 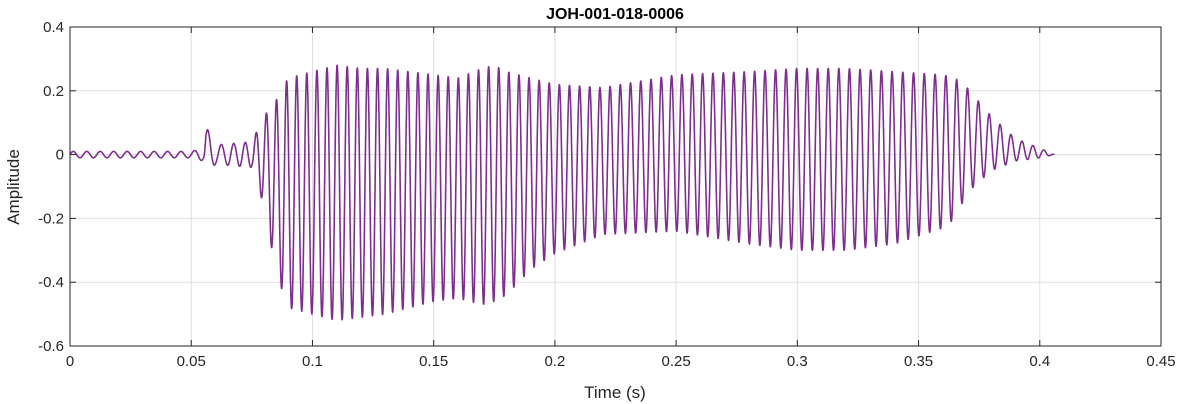 I want to click on x-tick-label: 0.2, so click(x=554, y=361).